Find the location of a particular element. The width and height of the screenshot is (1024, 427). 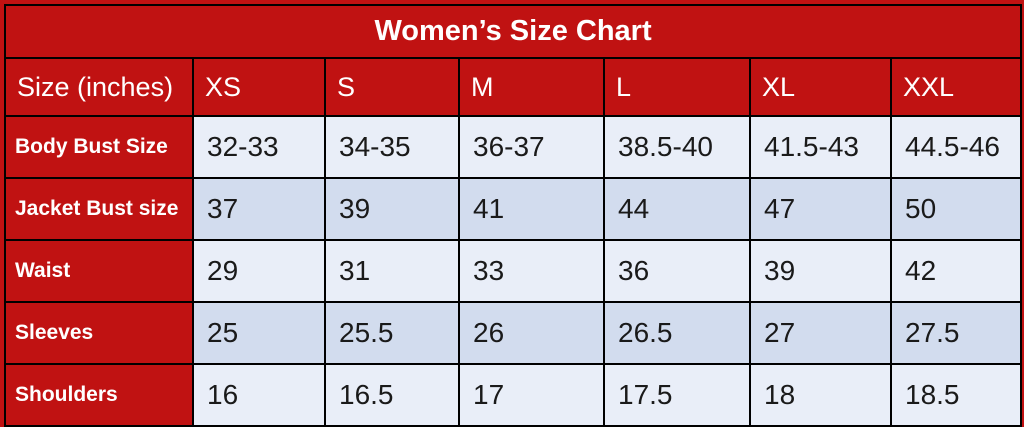

data-cell: 26 is located at coordinates (531, 333).